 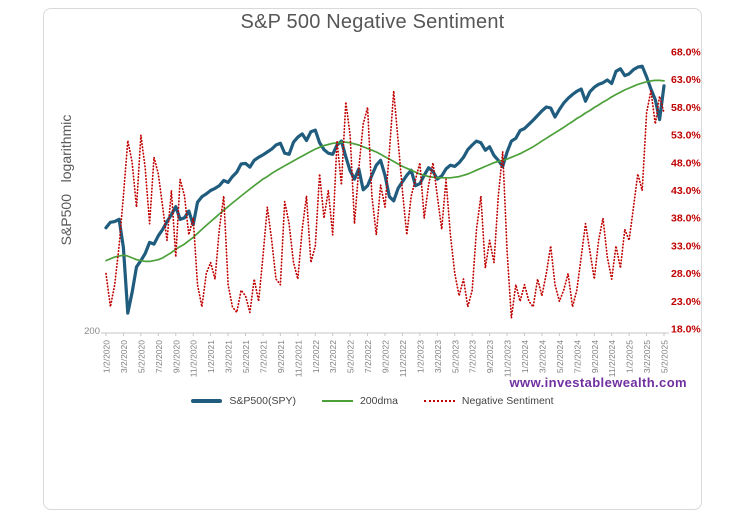 What do you see at coordinates (438, 356) in the screenshot?
I see `x-axis-label: 3/2/2023` at bounding box center [438, 356].